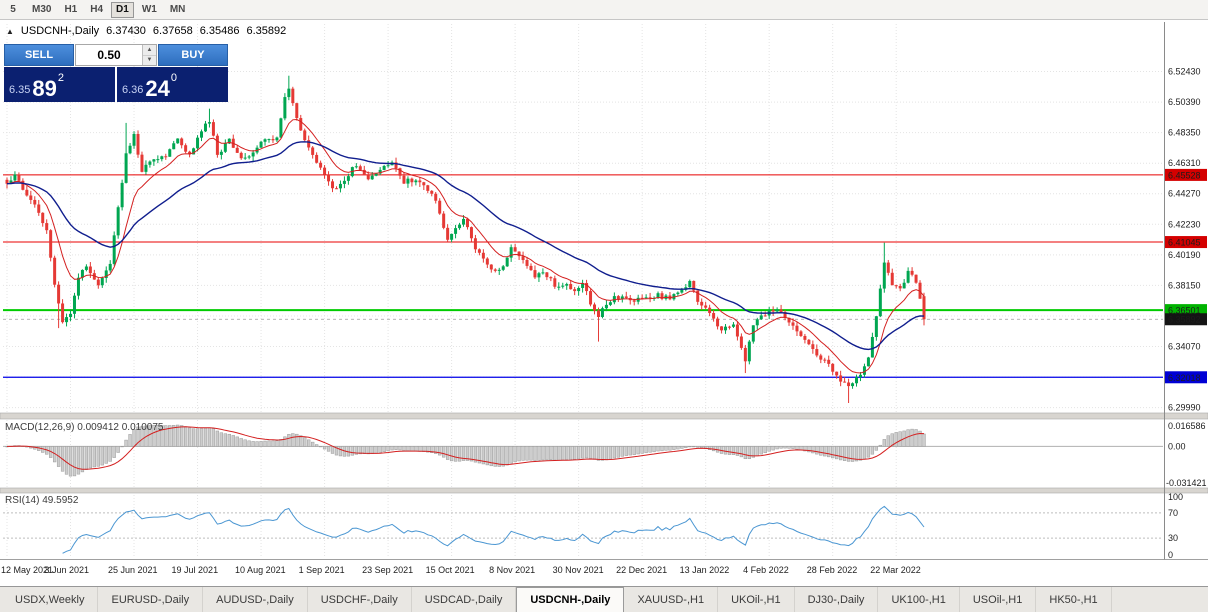 The width and height of the screenshot is (1208, 612). Describe the element at coordinates (1184, 320) in the screenshot. I see `svg-text: 6.35892` at that location.